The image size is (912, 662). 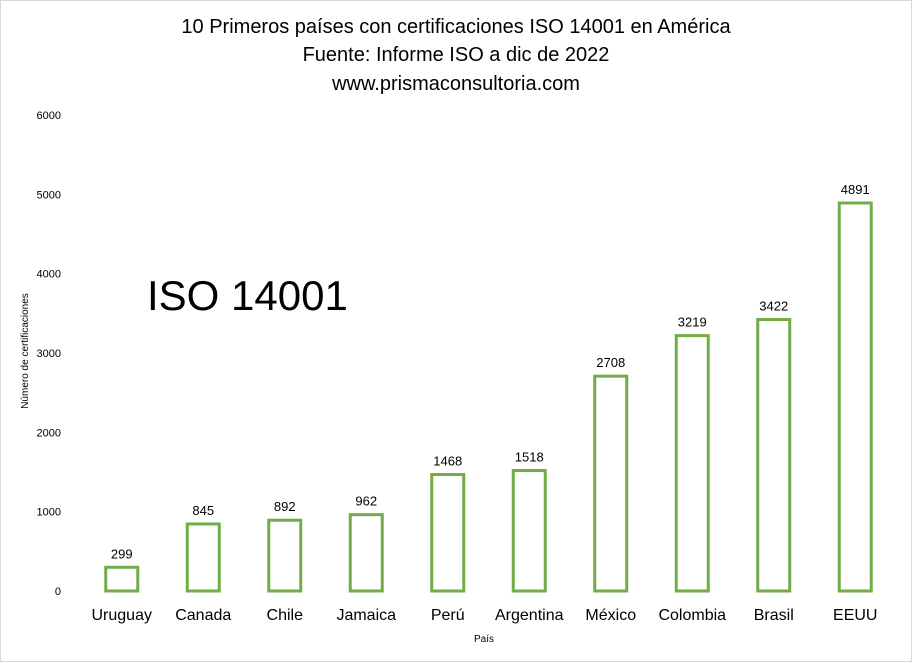 I want to click on data-label: 3422, so click(x=773, y=306).